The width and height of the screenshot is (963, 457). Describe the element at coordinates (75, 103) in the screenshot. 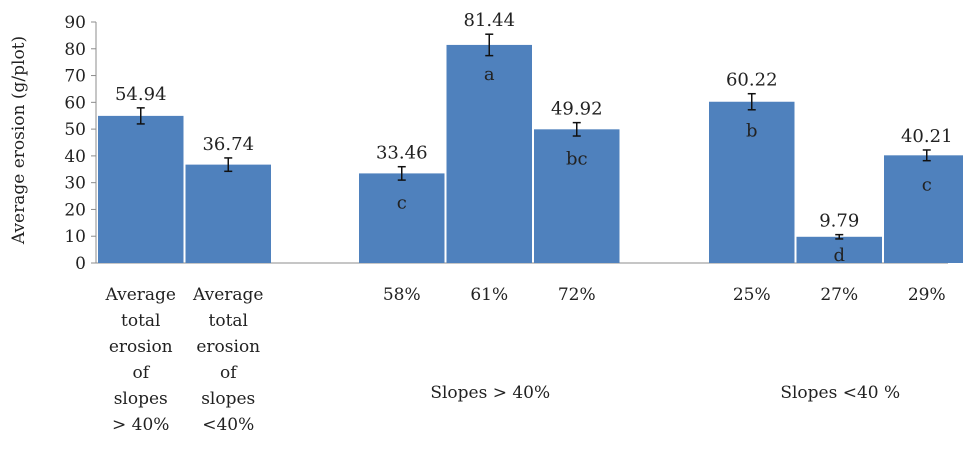

I see `y-tick-label: 60` at that location.